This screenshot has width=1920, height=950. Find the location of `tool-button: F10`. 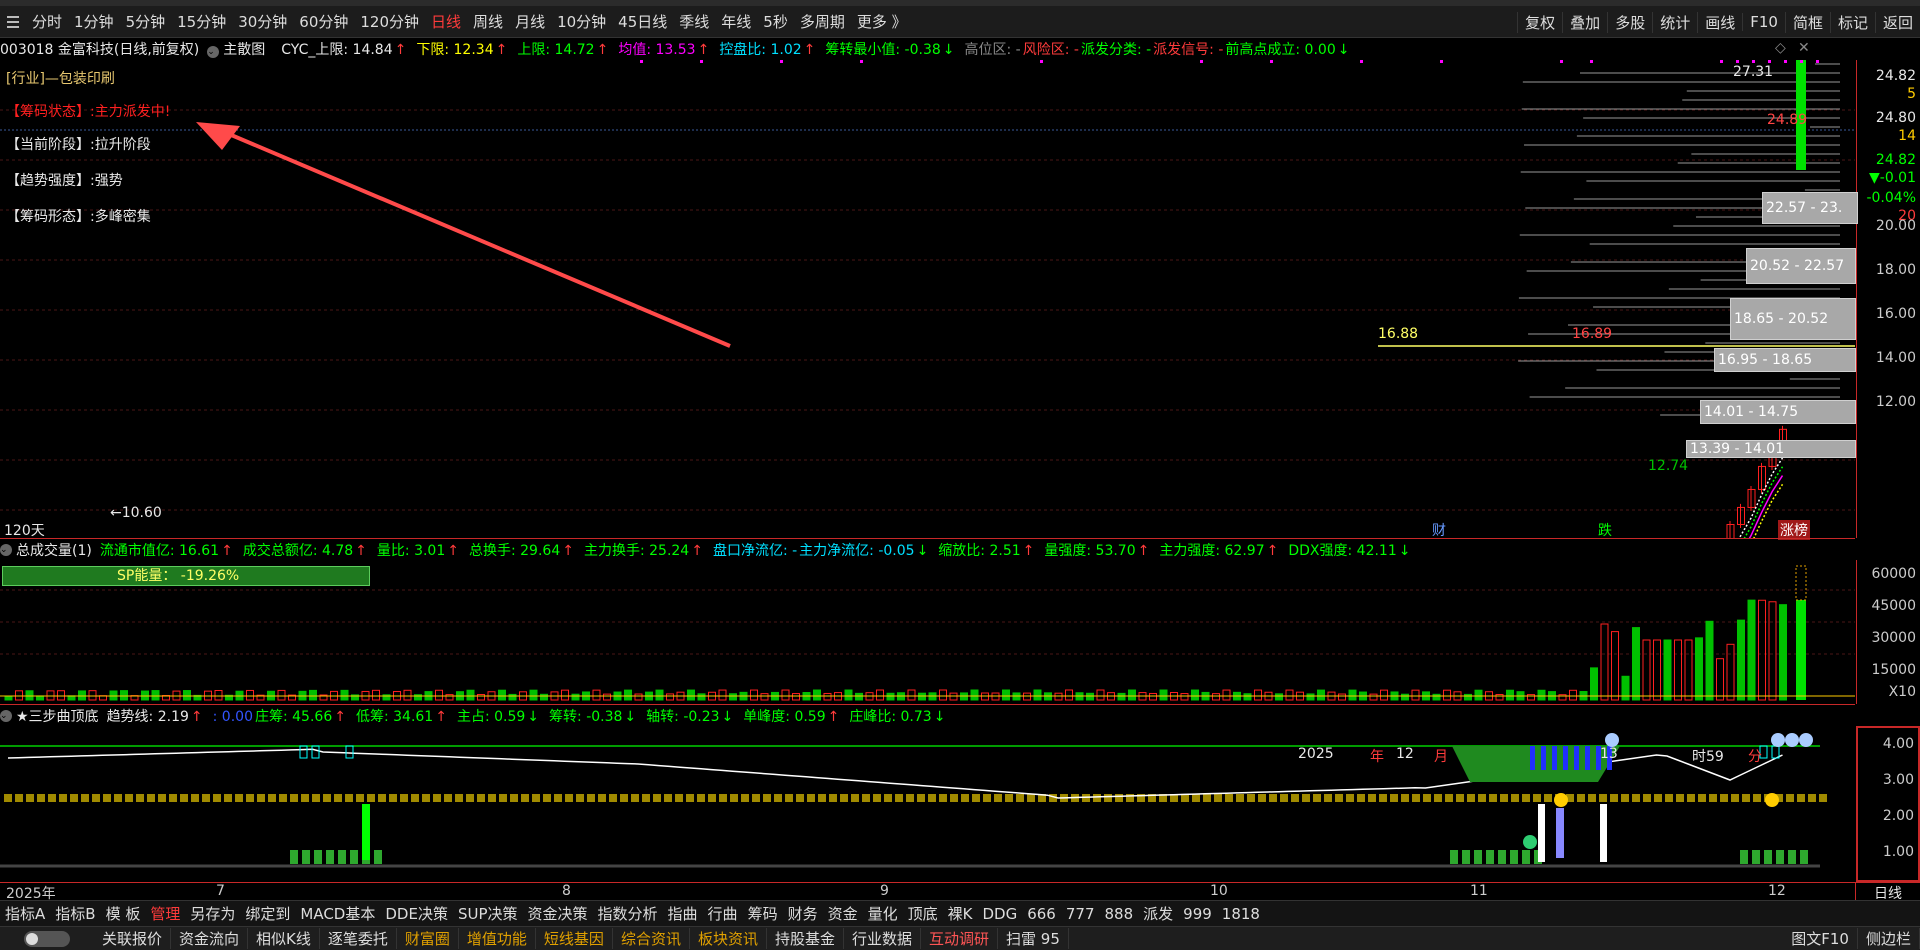

tool-button: F10 is located at coordinates (1763, 22).